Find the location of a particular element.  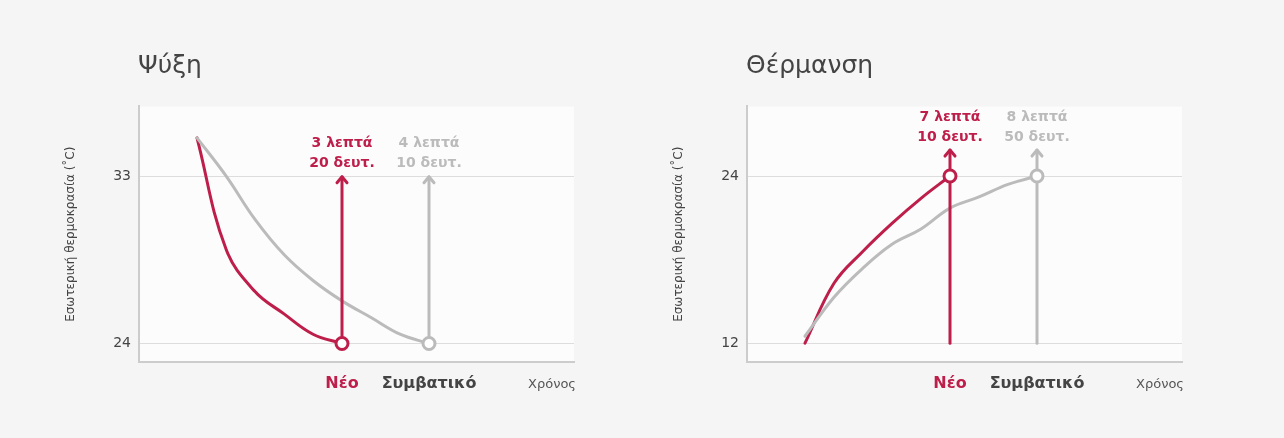

annotation: 3 λεπτά 20 δευτ. is located at coordinates (342, 152).